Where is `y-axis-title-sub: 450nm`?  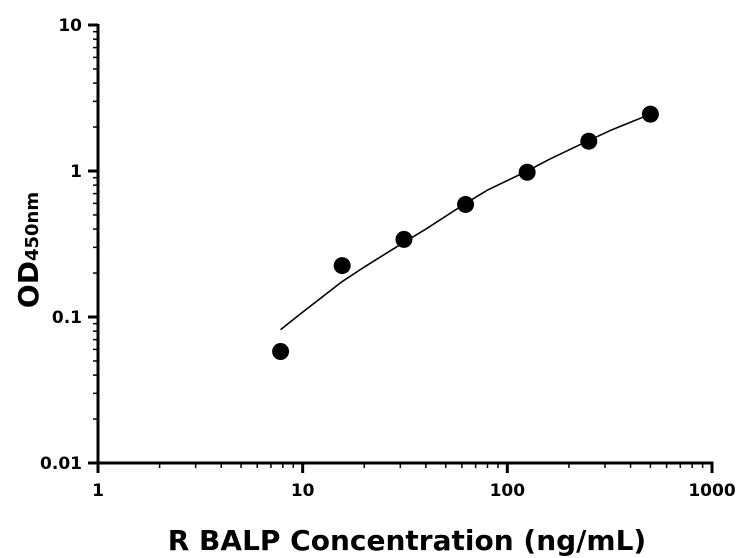 y-axis-title-sub: 450nm is located at coordinates (32, 226).